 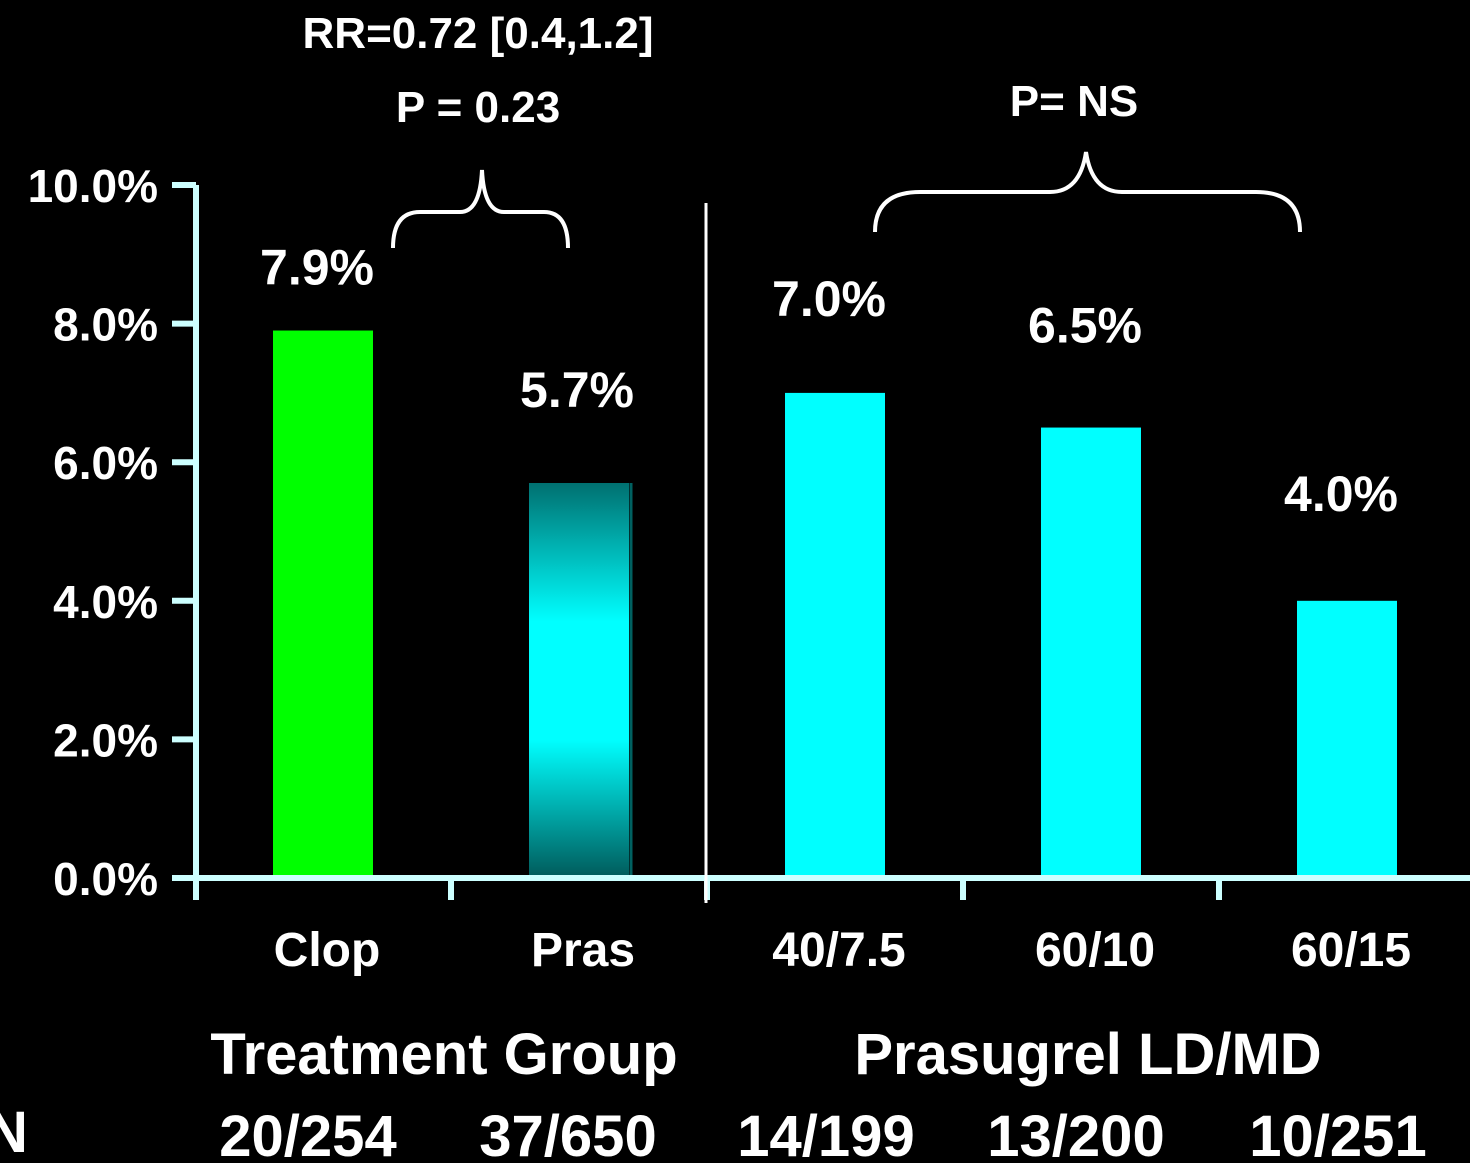 I want to click on data-label: 4.0%, so click(x=1341, y=494).